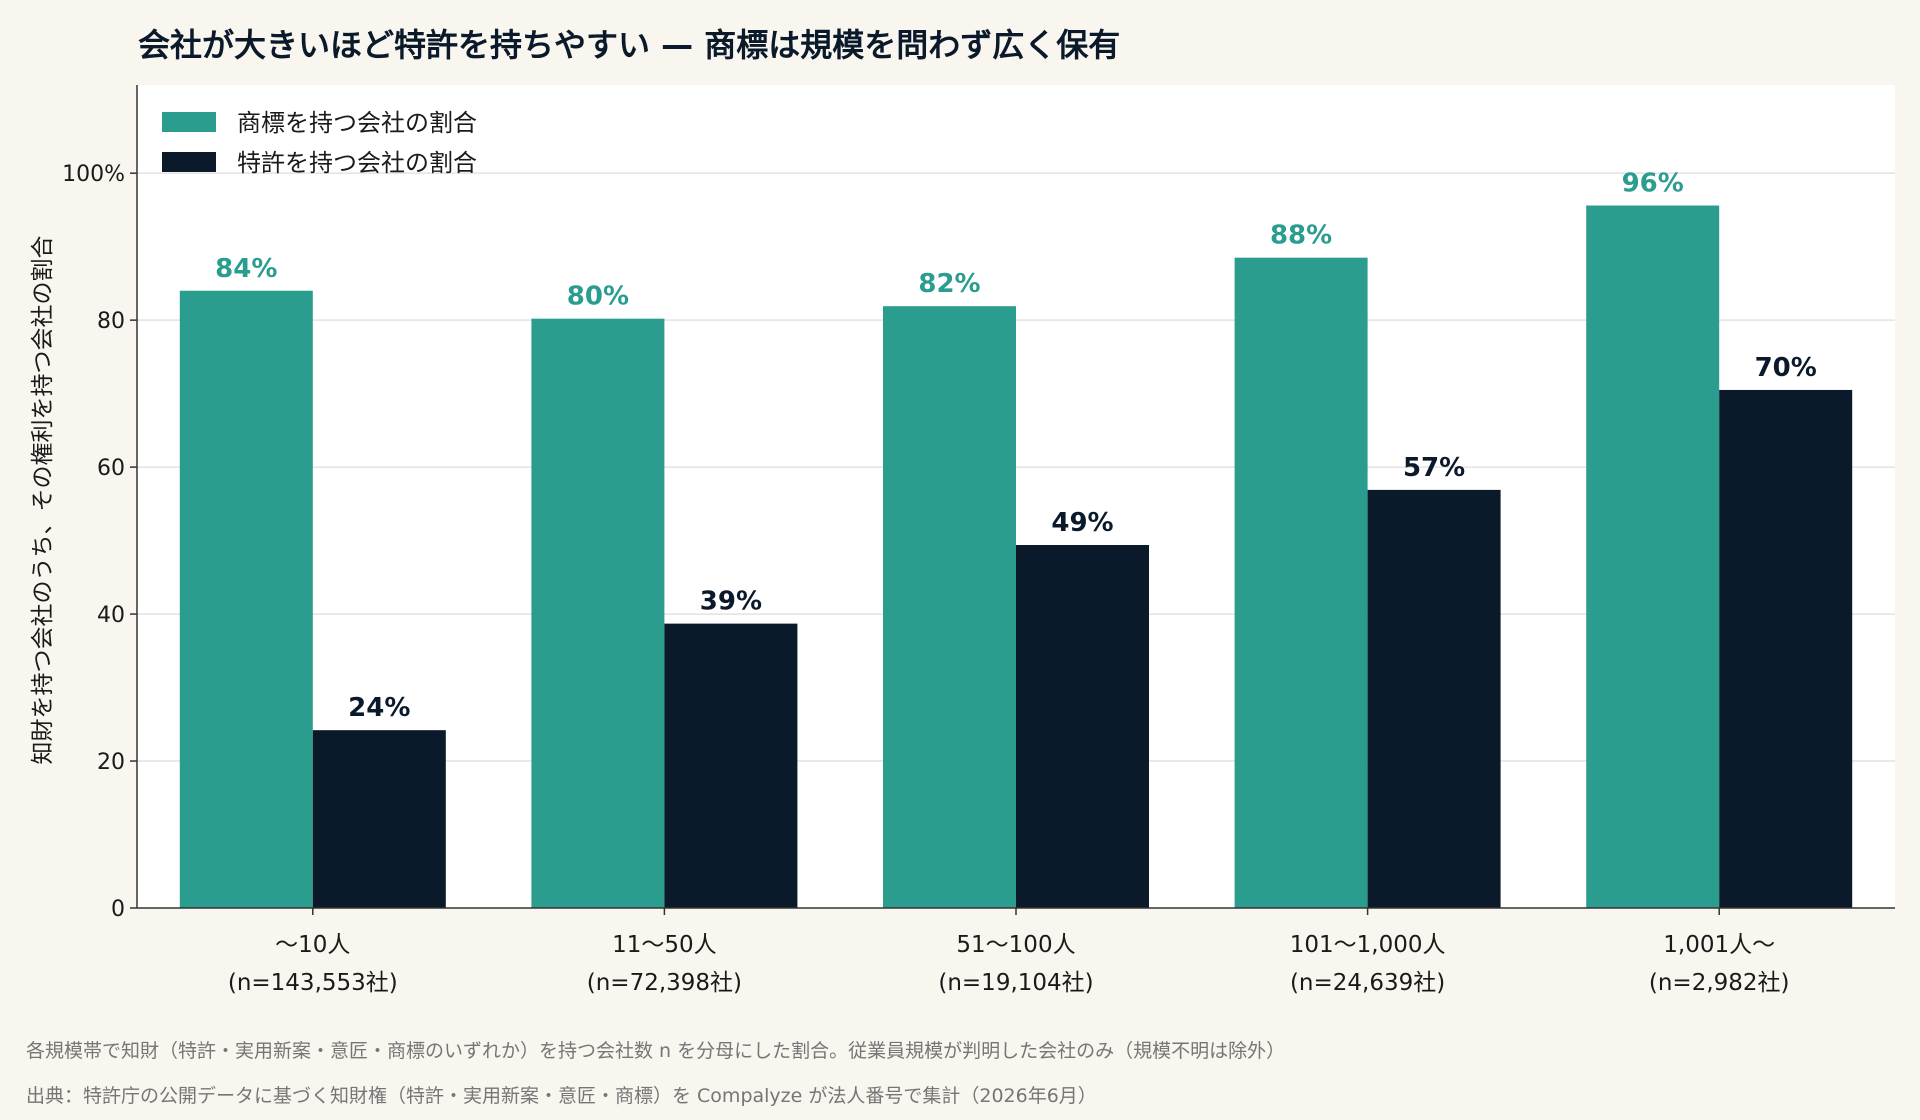 Image resolution: width=1920 pixels, height=1120 pixels. Describe the element at coordinates (312, 945) in the screenshot. I see `x-tick-label: 〜10人` at that location.